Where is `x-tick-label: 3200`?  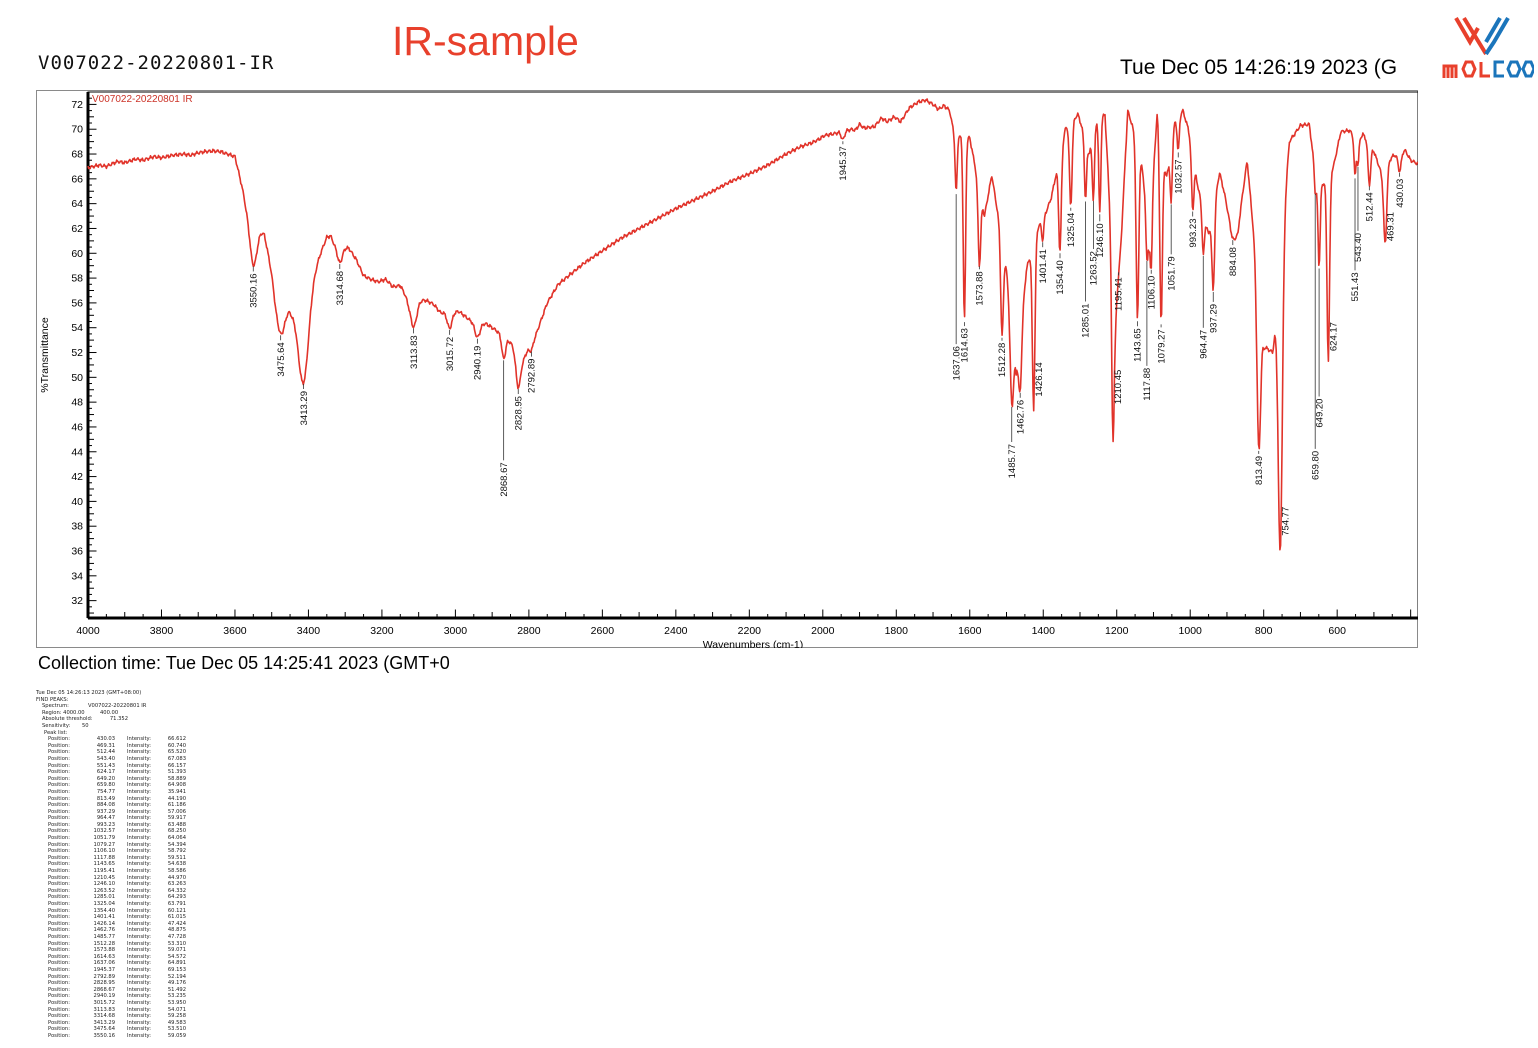
x-tick-label: 3200 is located at coordinates (382, 631).